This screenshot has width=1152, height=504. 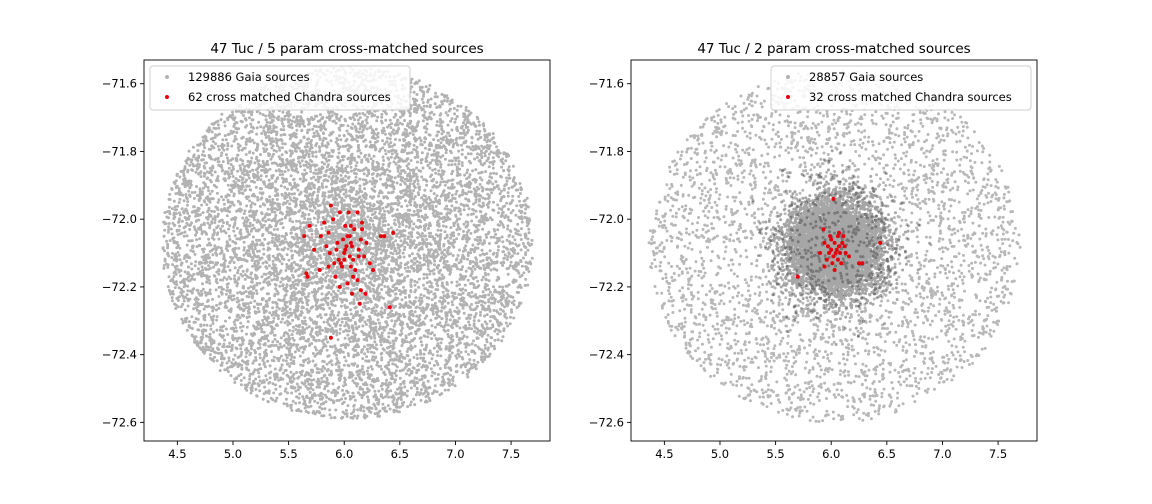 I want to click on right-chandra-points-layer, so click(x=839, y=237).